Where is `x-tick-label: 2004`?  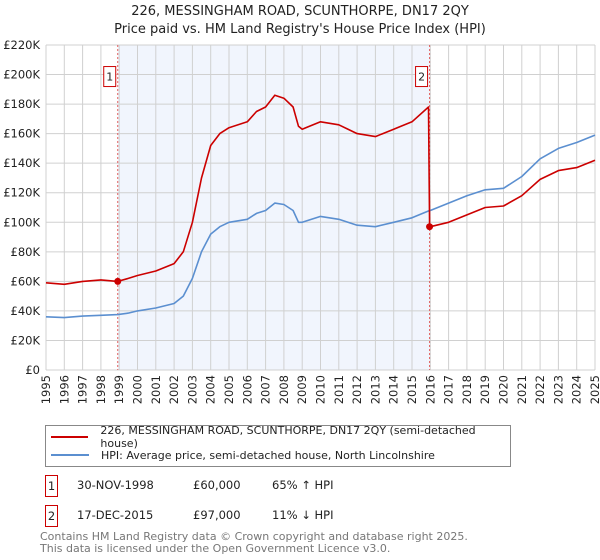
x-tick-label: 2004 is located at coordinates (211, 389).